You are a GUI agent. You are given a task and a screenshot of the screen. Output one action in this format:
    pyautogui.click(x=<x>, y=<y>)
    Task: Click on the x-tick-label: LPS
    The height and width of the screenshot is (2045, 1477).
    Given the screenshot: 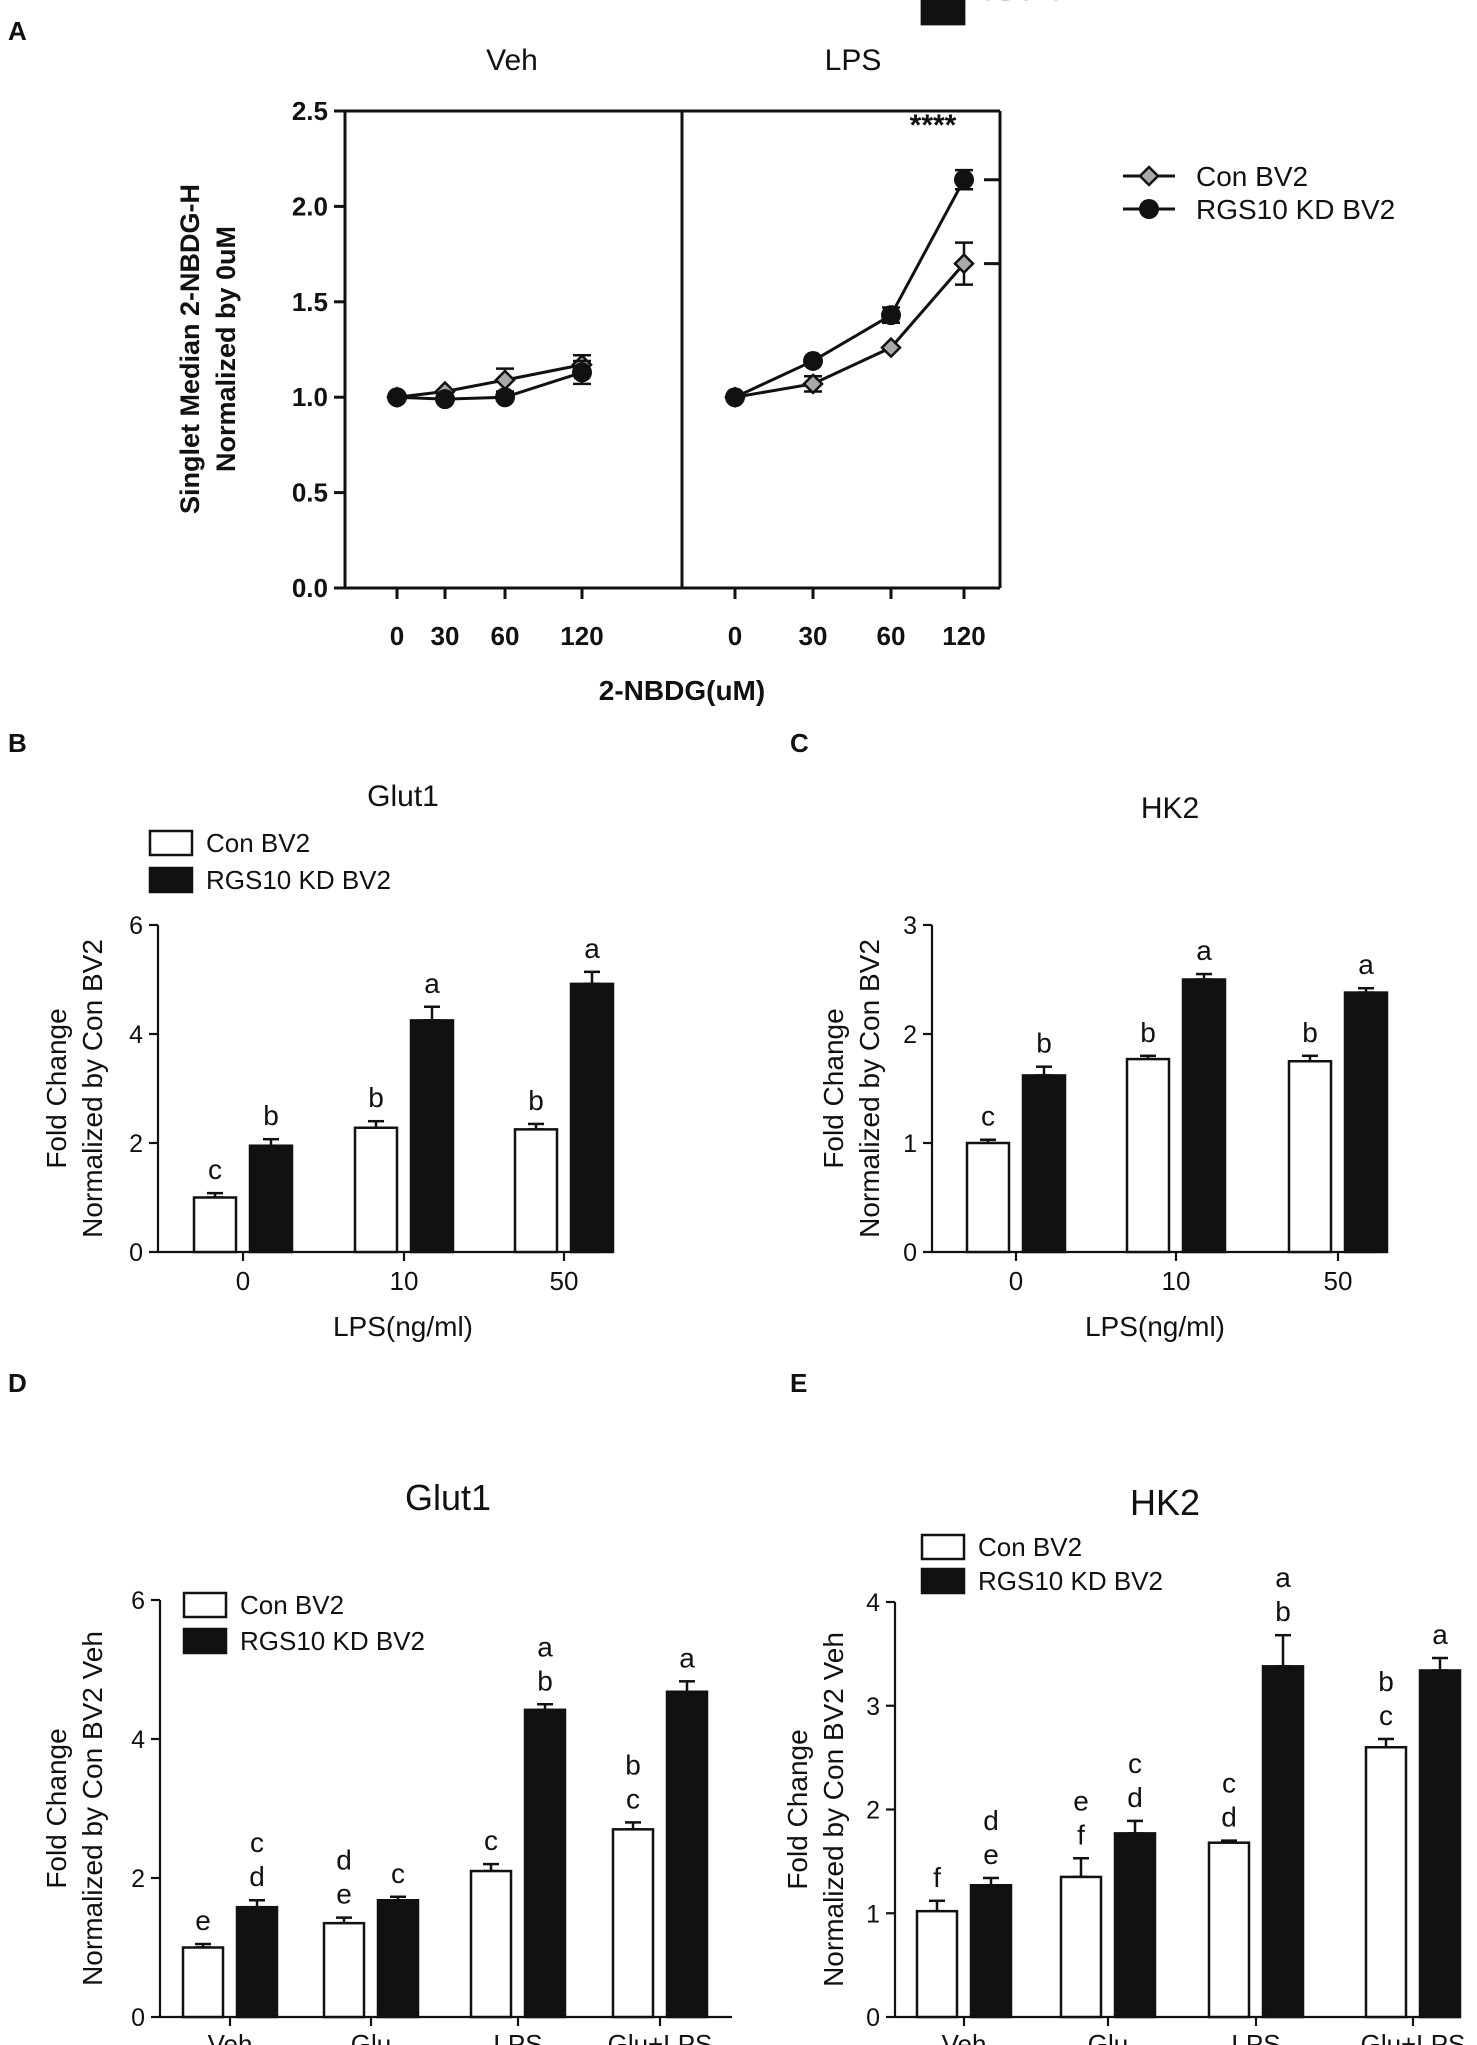 What is the action you would take?
    pyautogui.click(x=1255, y=2037)
    